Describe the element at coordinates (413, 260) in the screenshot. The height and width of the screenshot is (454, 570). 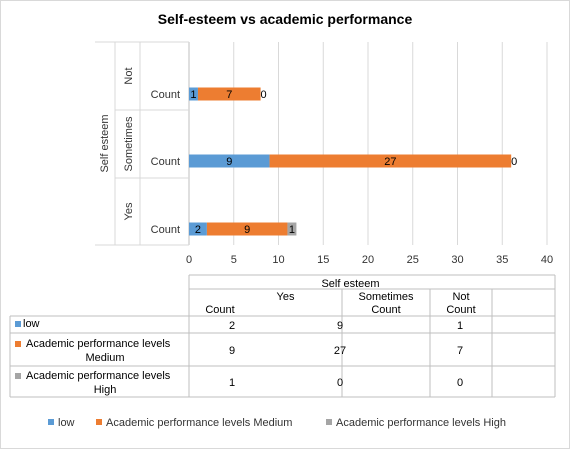
I see `x-tick-label: 25` at that location.